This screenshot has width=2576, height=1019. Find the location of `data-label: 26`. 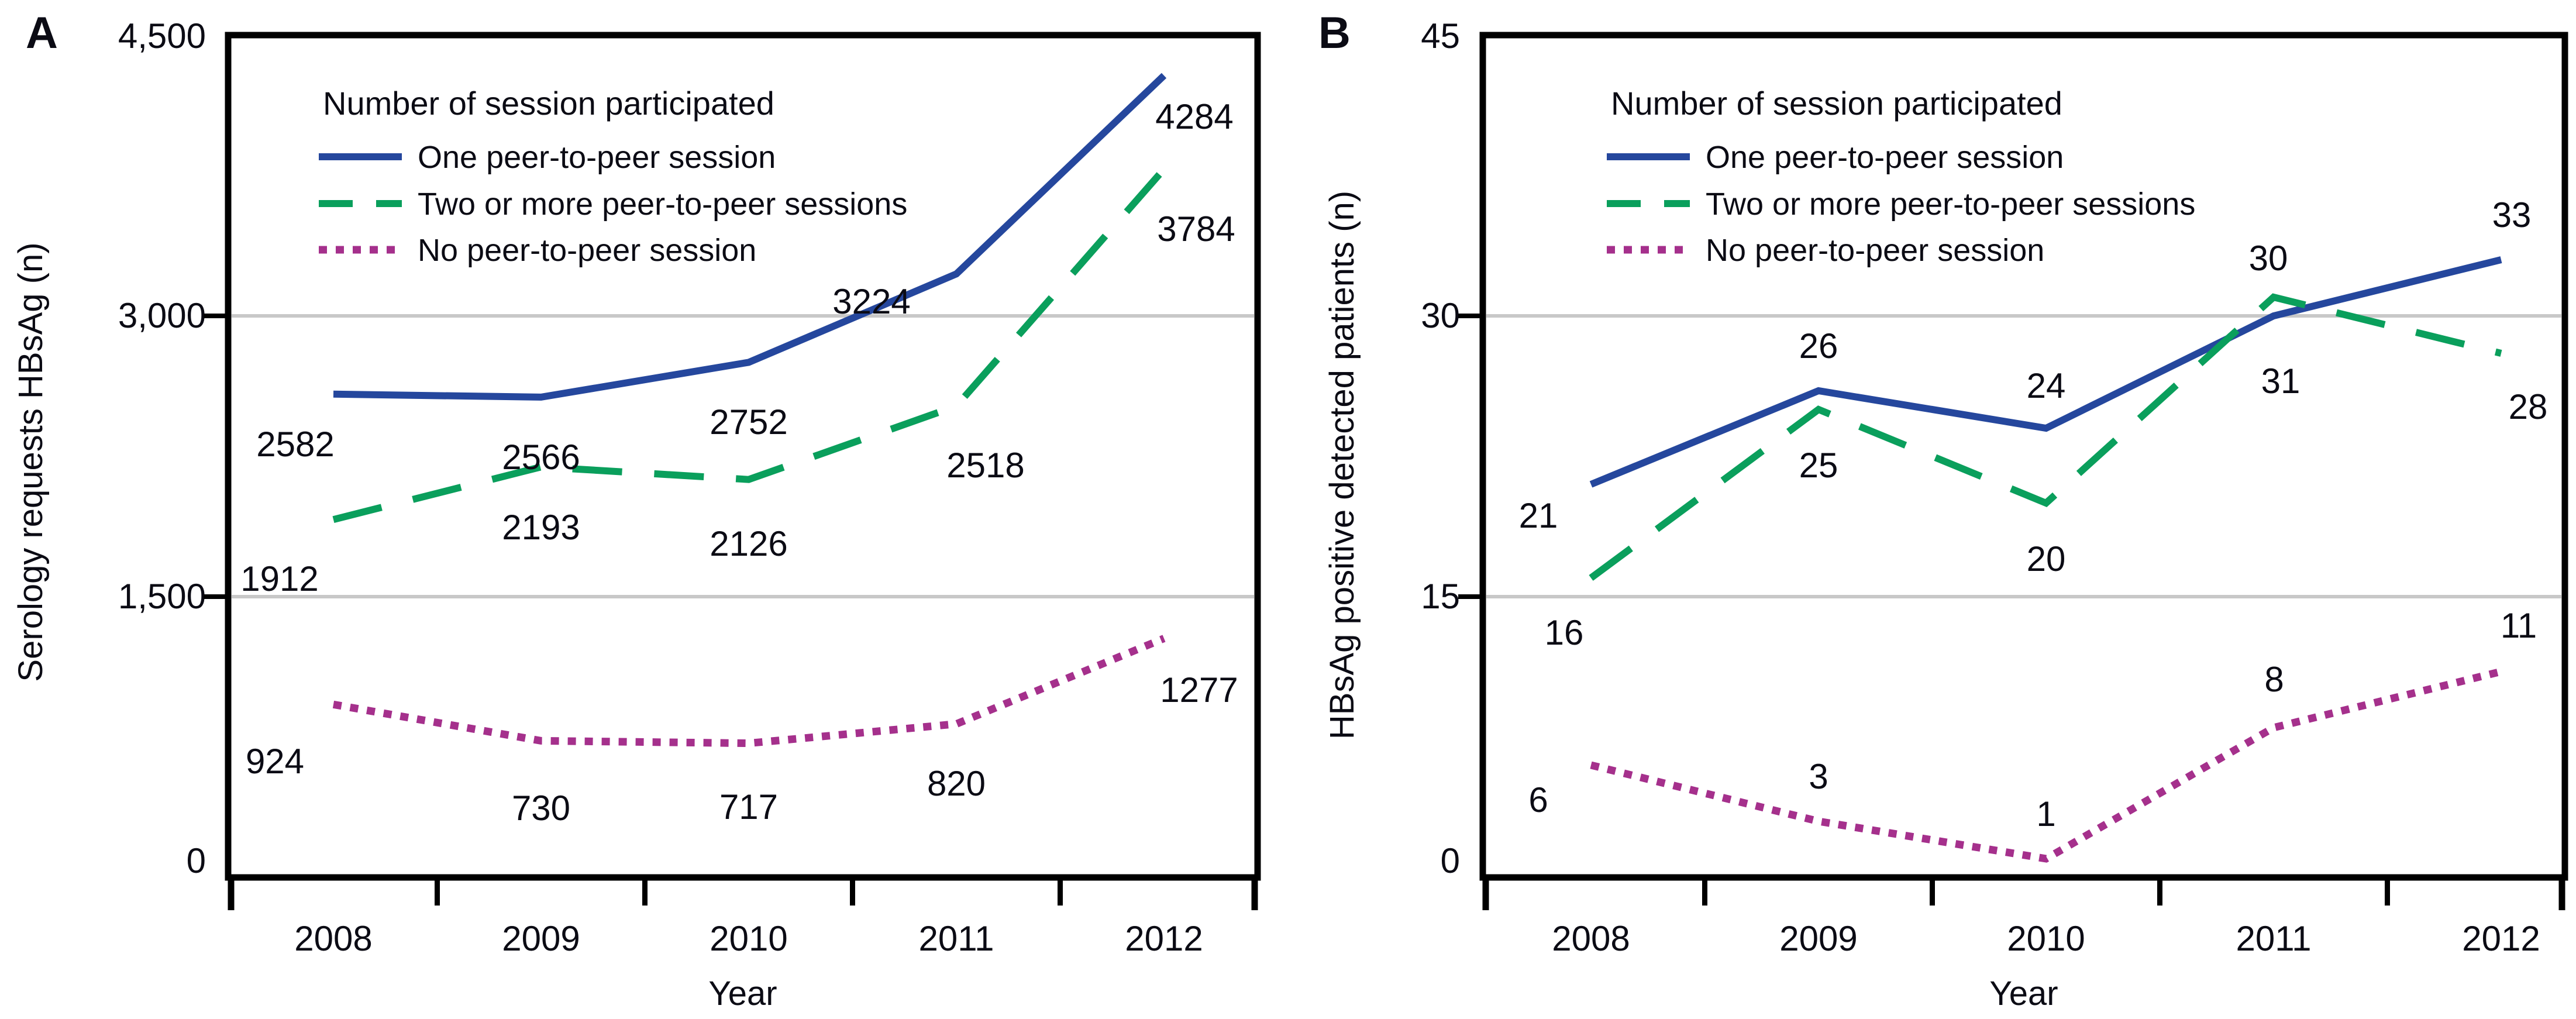

data-label: 26 is located at coordinates (1818, 346).